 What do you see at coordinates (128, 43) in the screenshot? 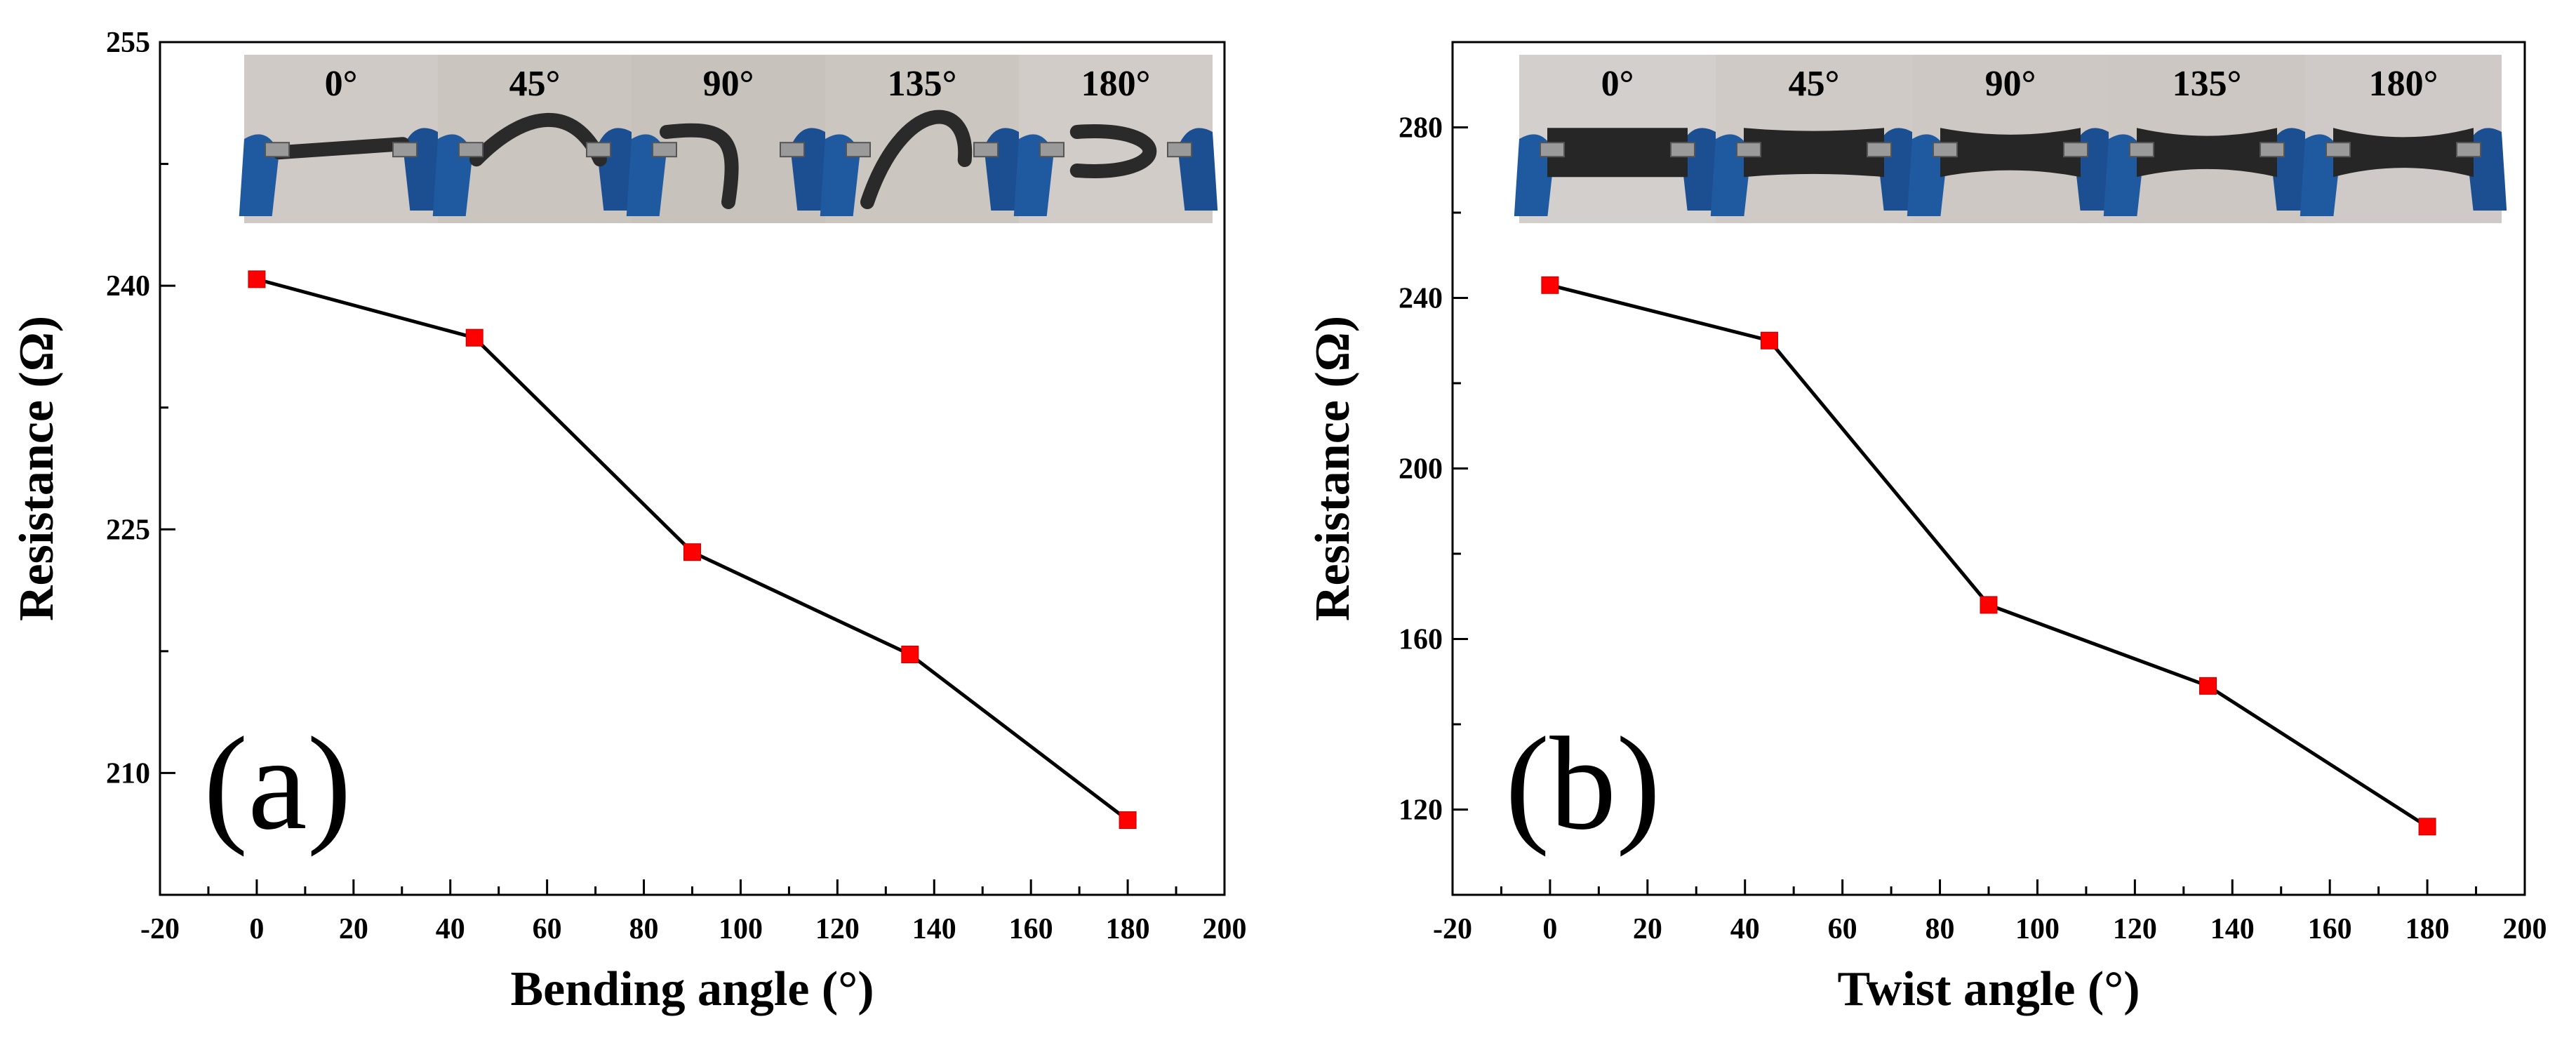
I see `y-tick-label: 255` at bounding box center [128, 43].